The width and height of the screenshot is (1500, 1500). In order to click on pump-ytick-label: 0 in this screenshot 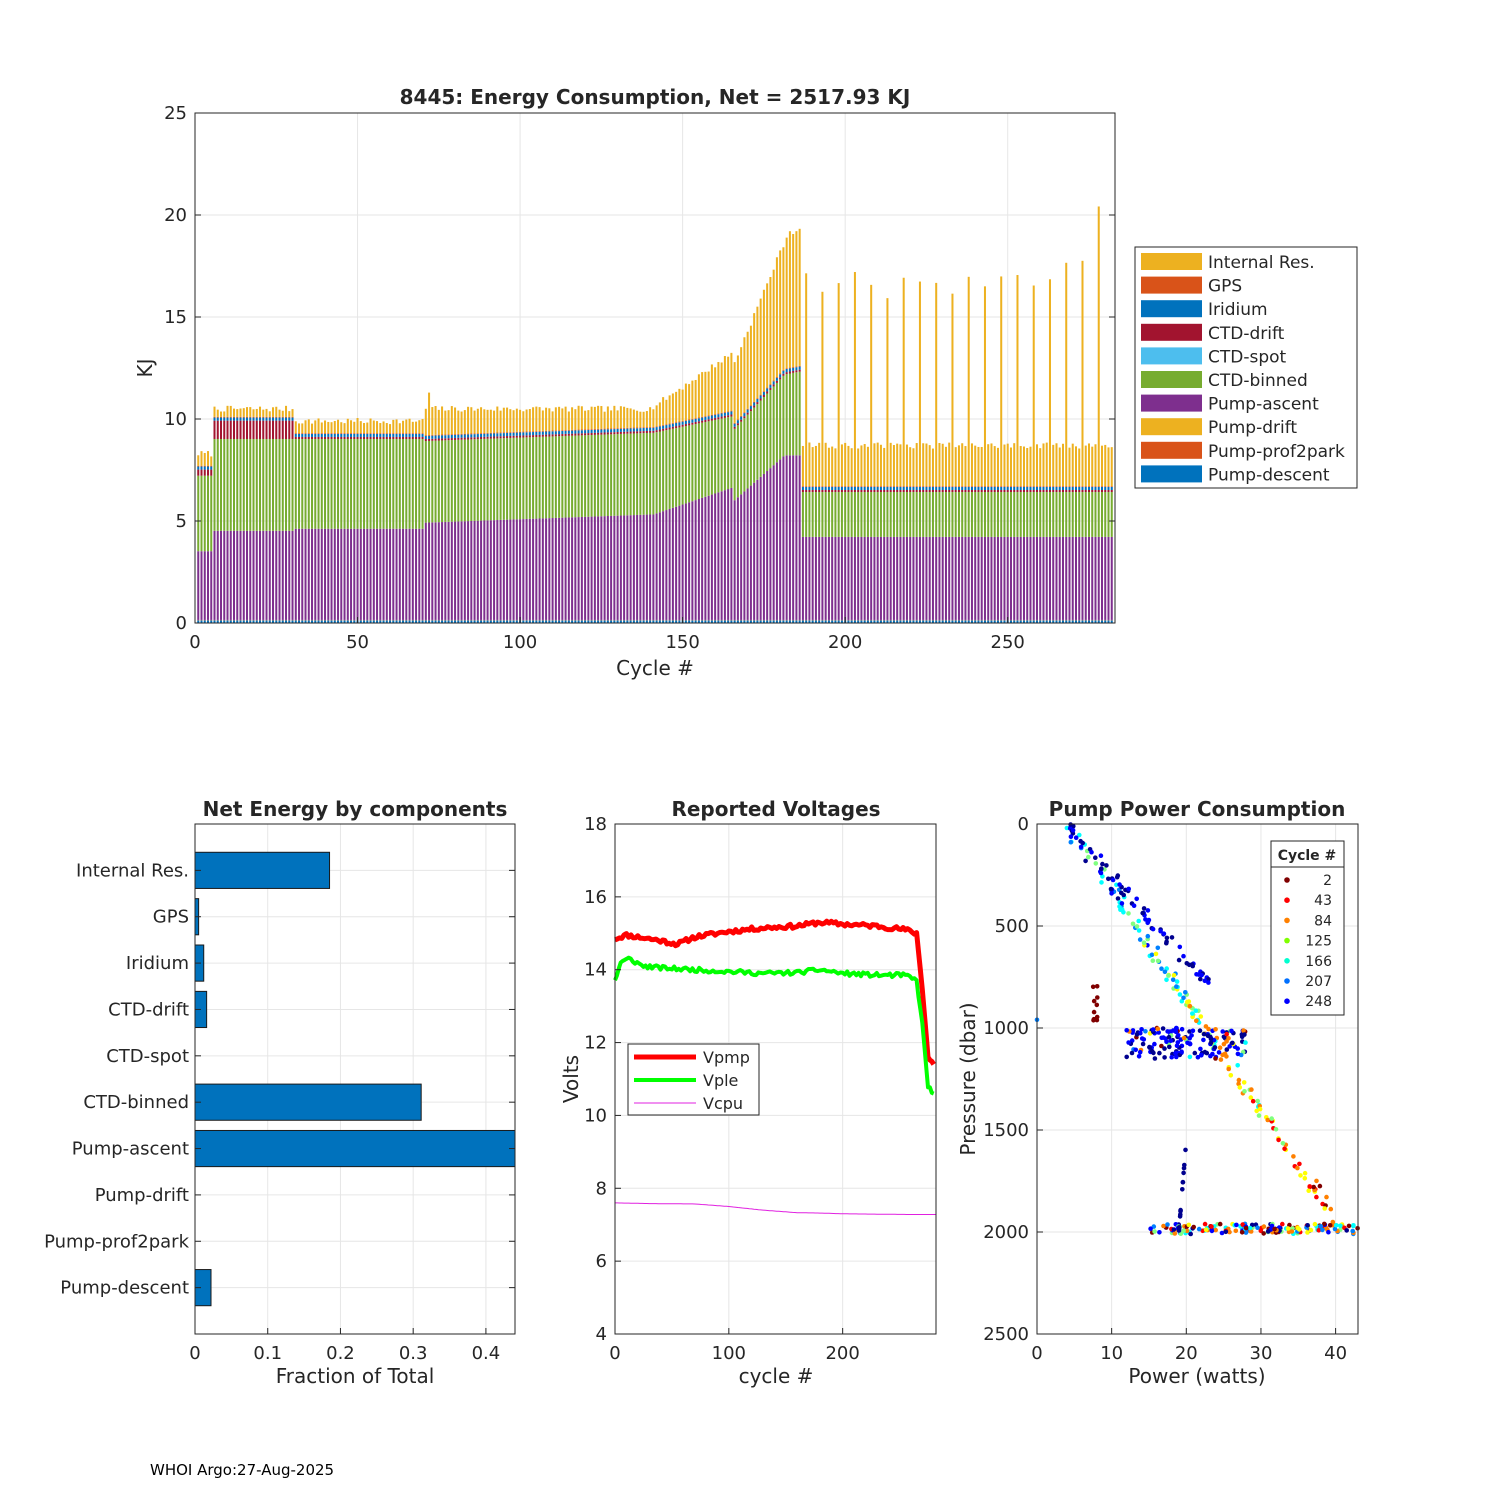, I will do `click(1023, 824)`.